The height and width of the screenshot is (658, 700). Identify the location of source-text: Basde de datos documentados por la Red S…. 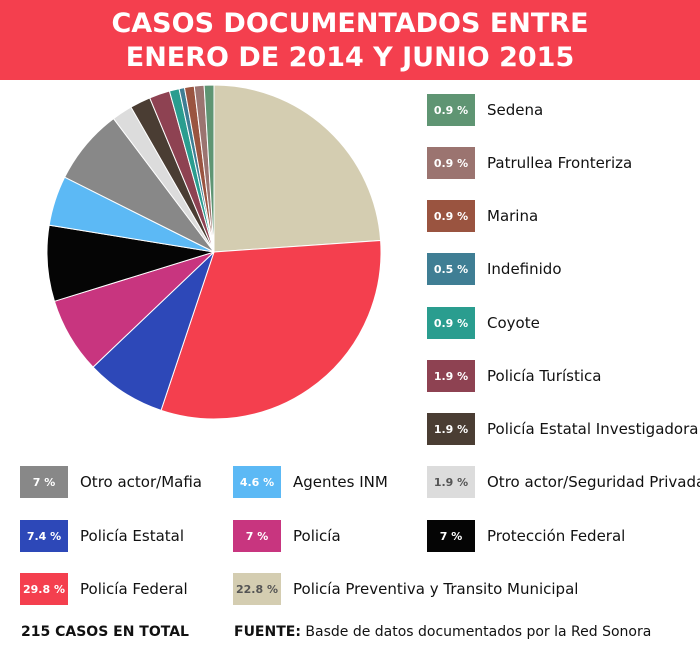
(476, 632).